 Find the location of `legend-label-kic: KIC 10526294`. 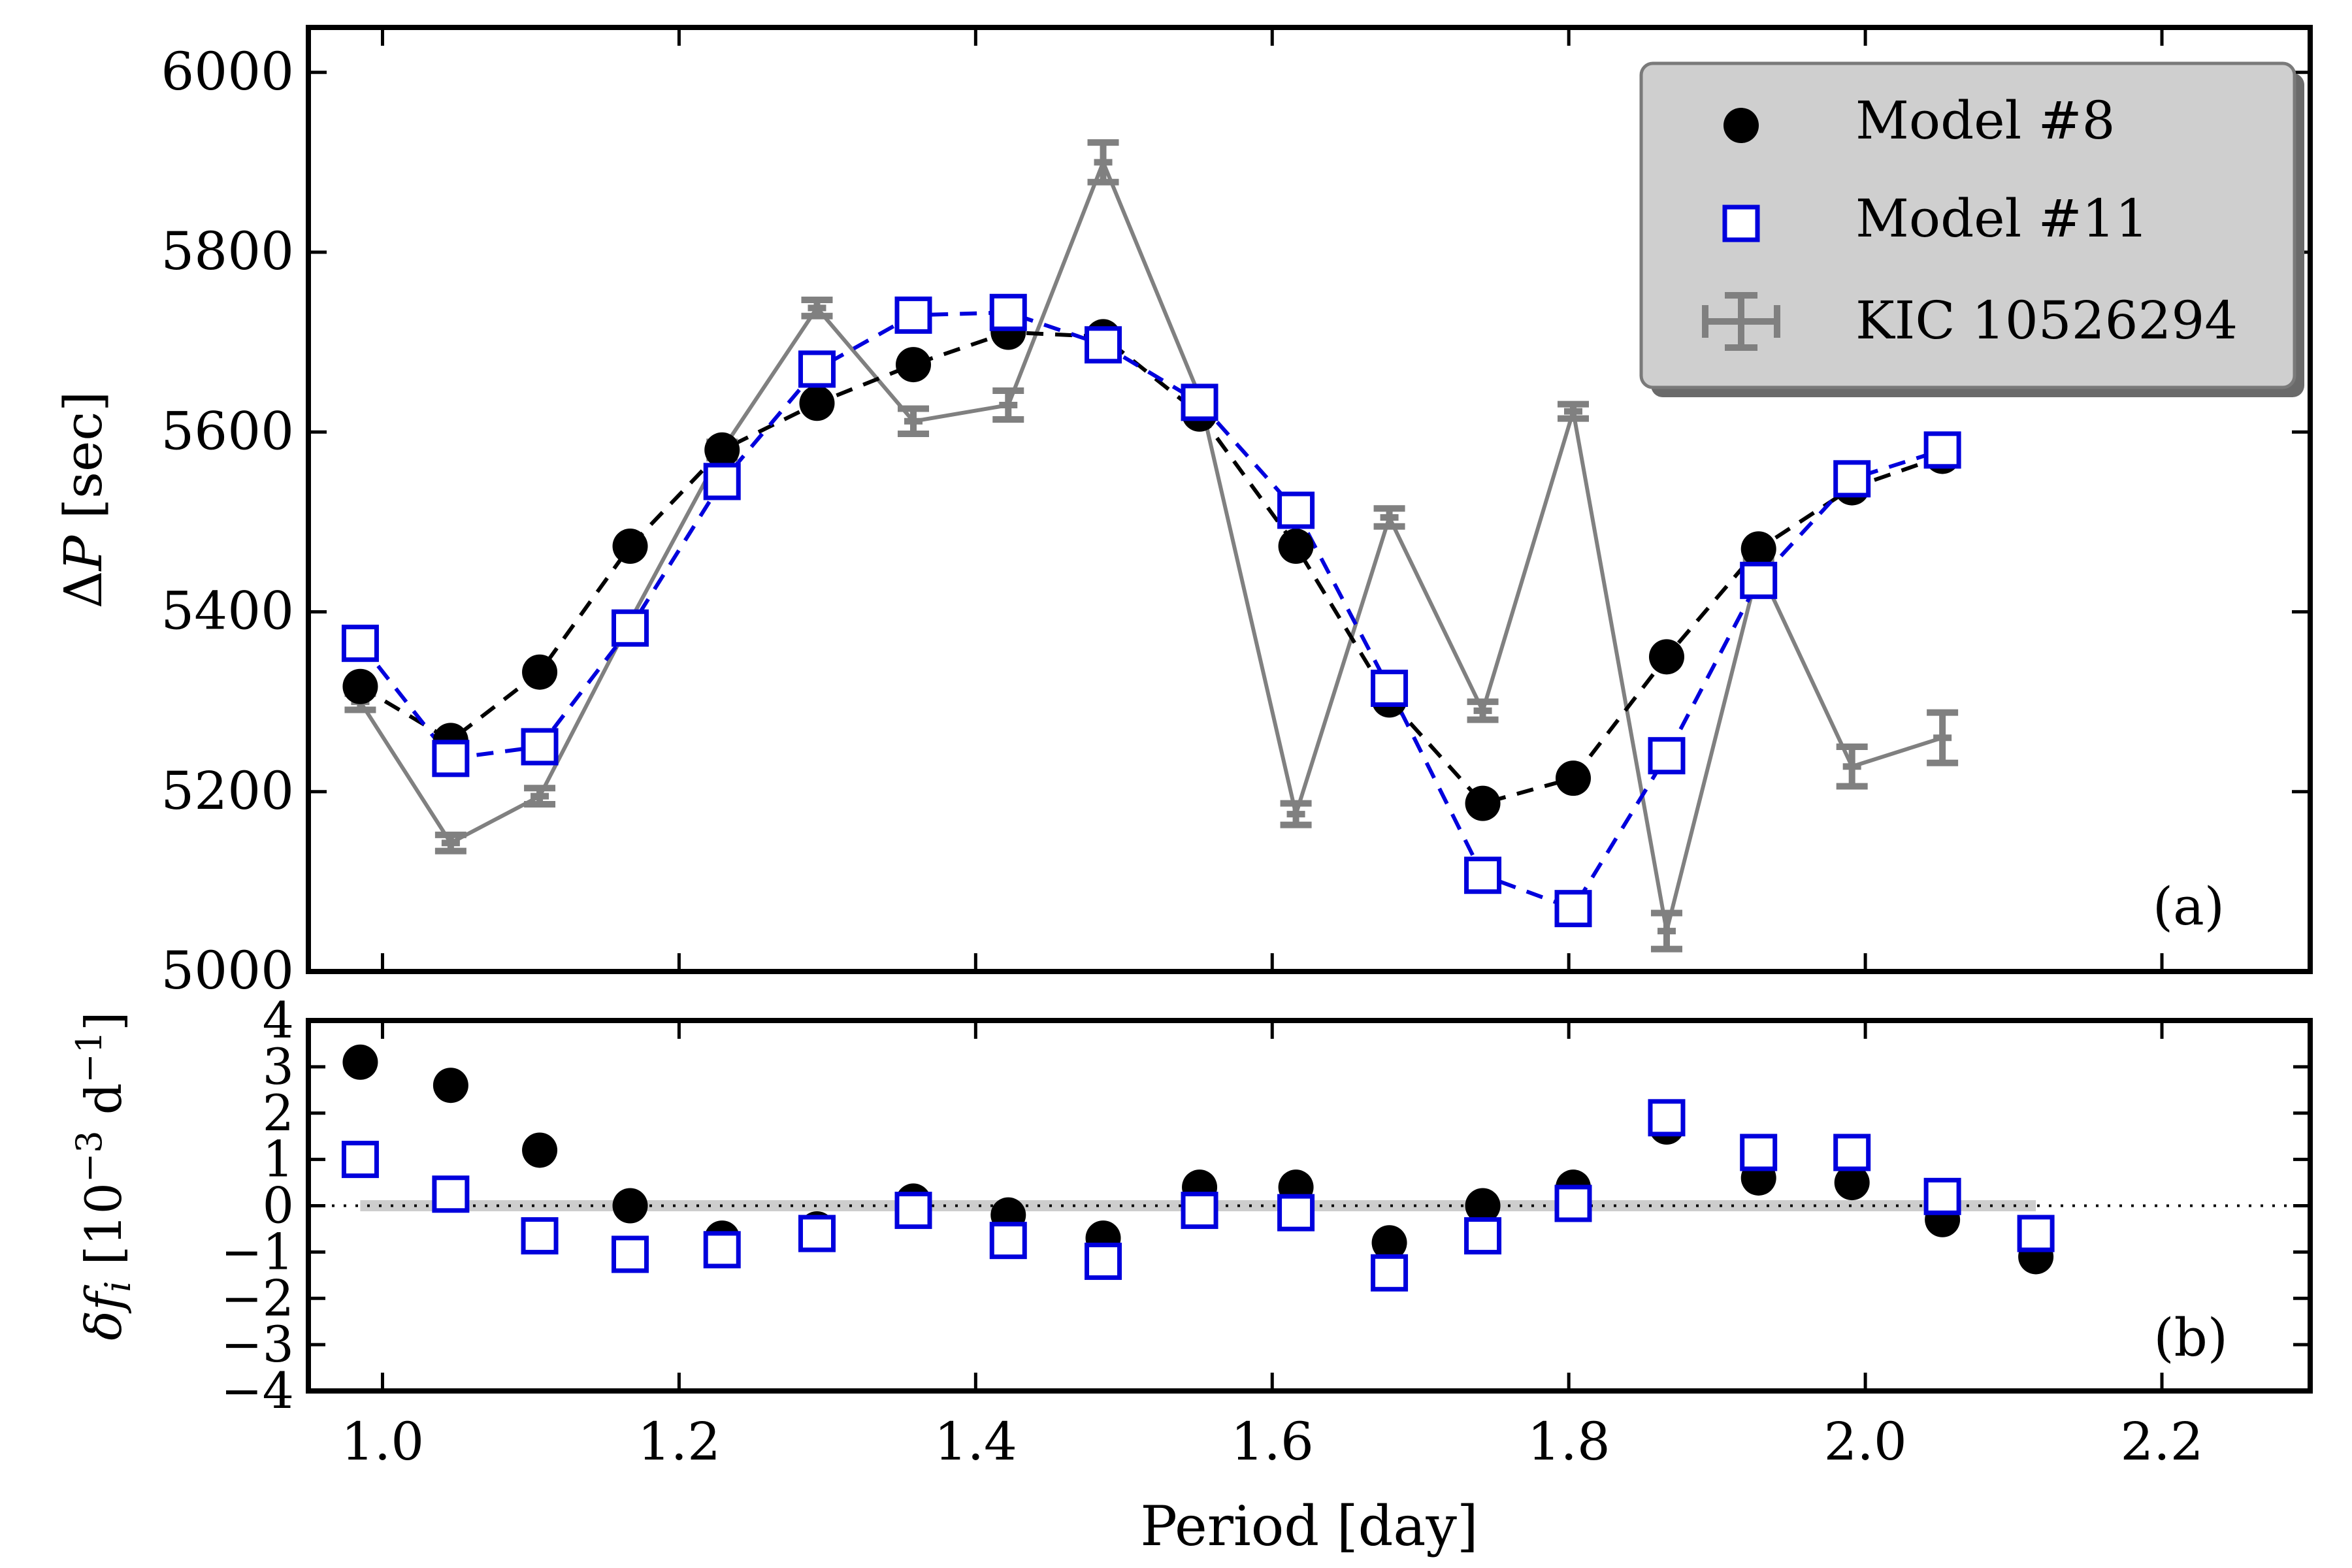

legend-label-kic: KIC 10526294 is located at coordinates (2046, 320).